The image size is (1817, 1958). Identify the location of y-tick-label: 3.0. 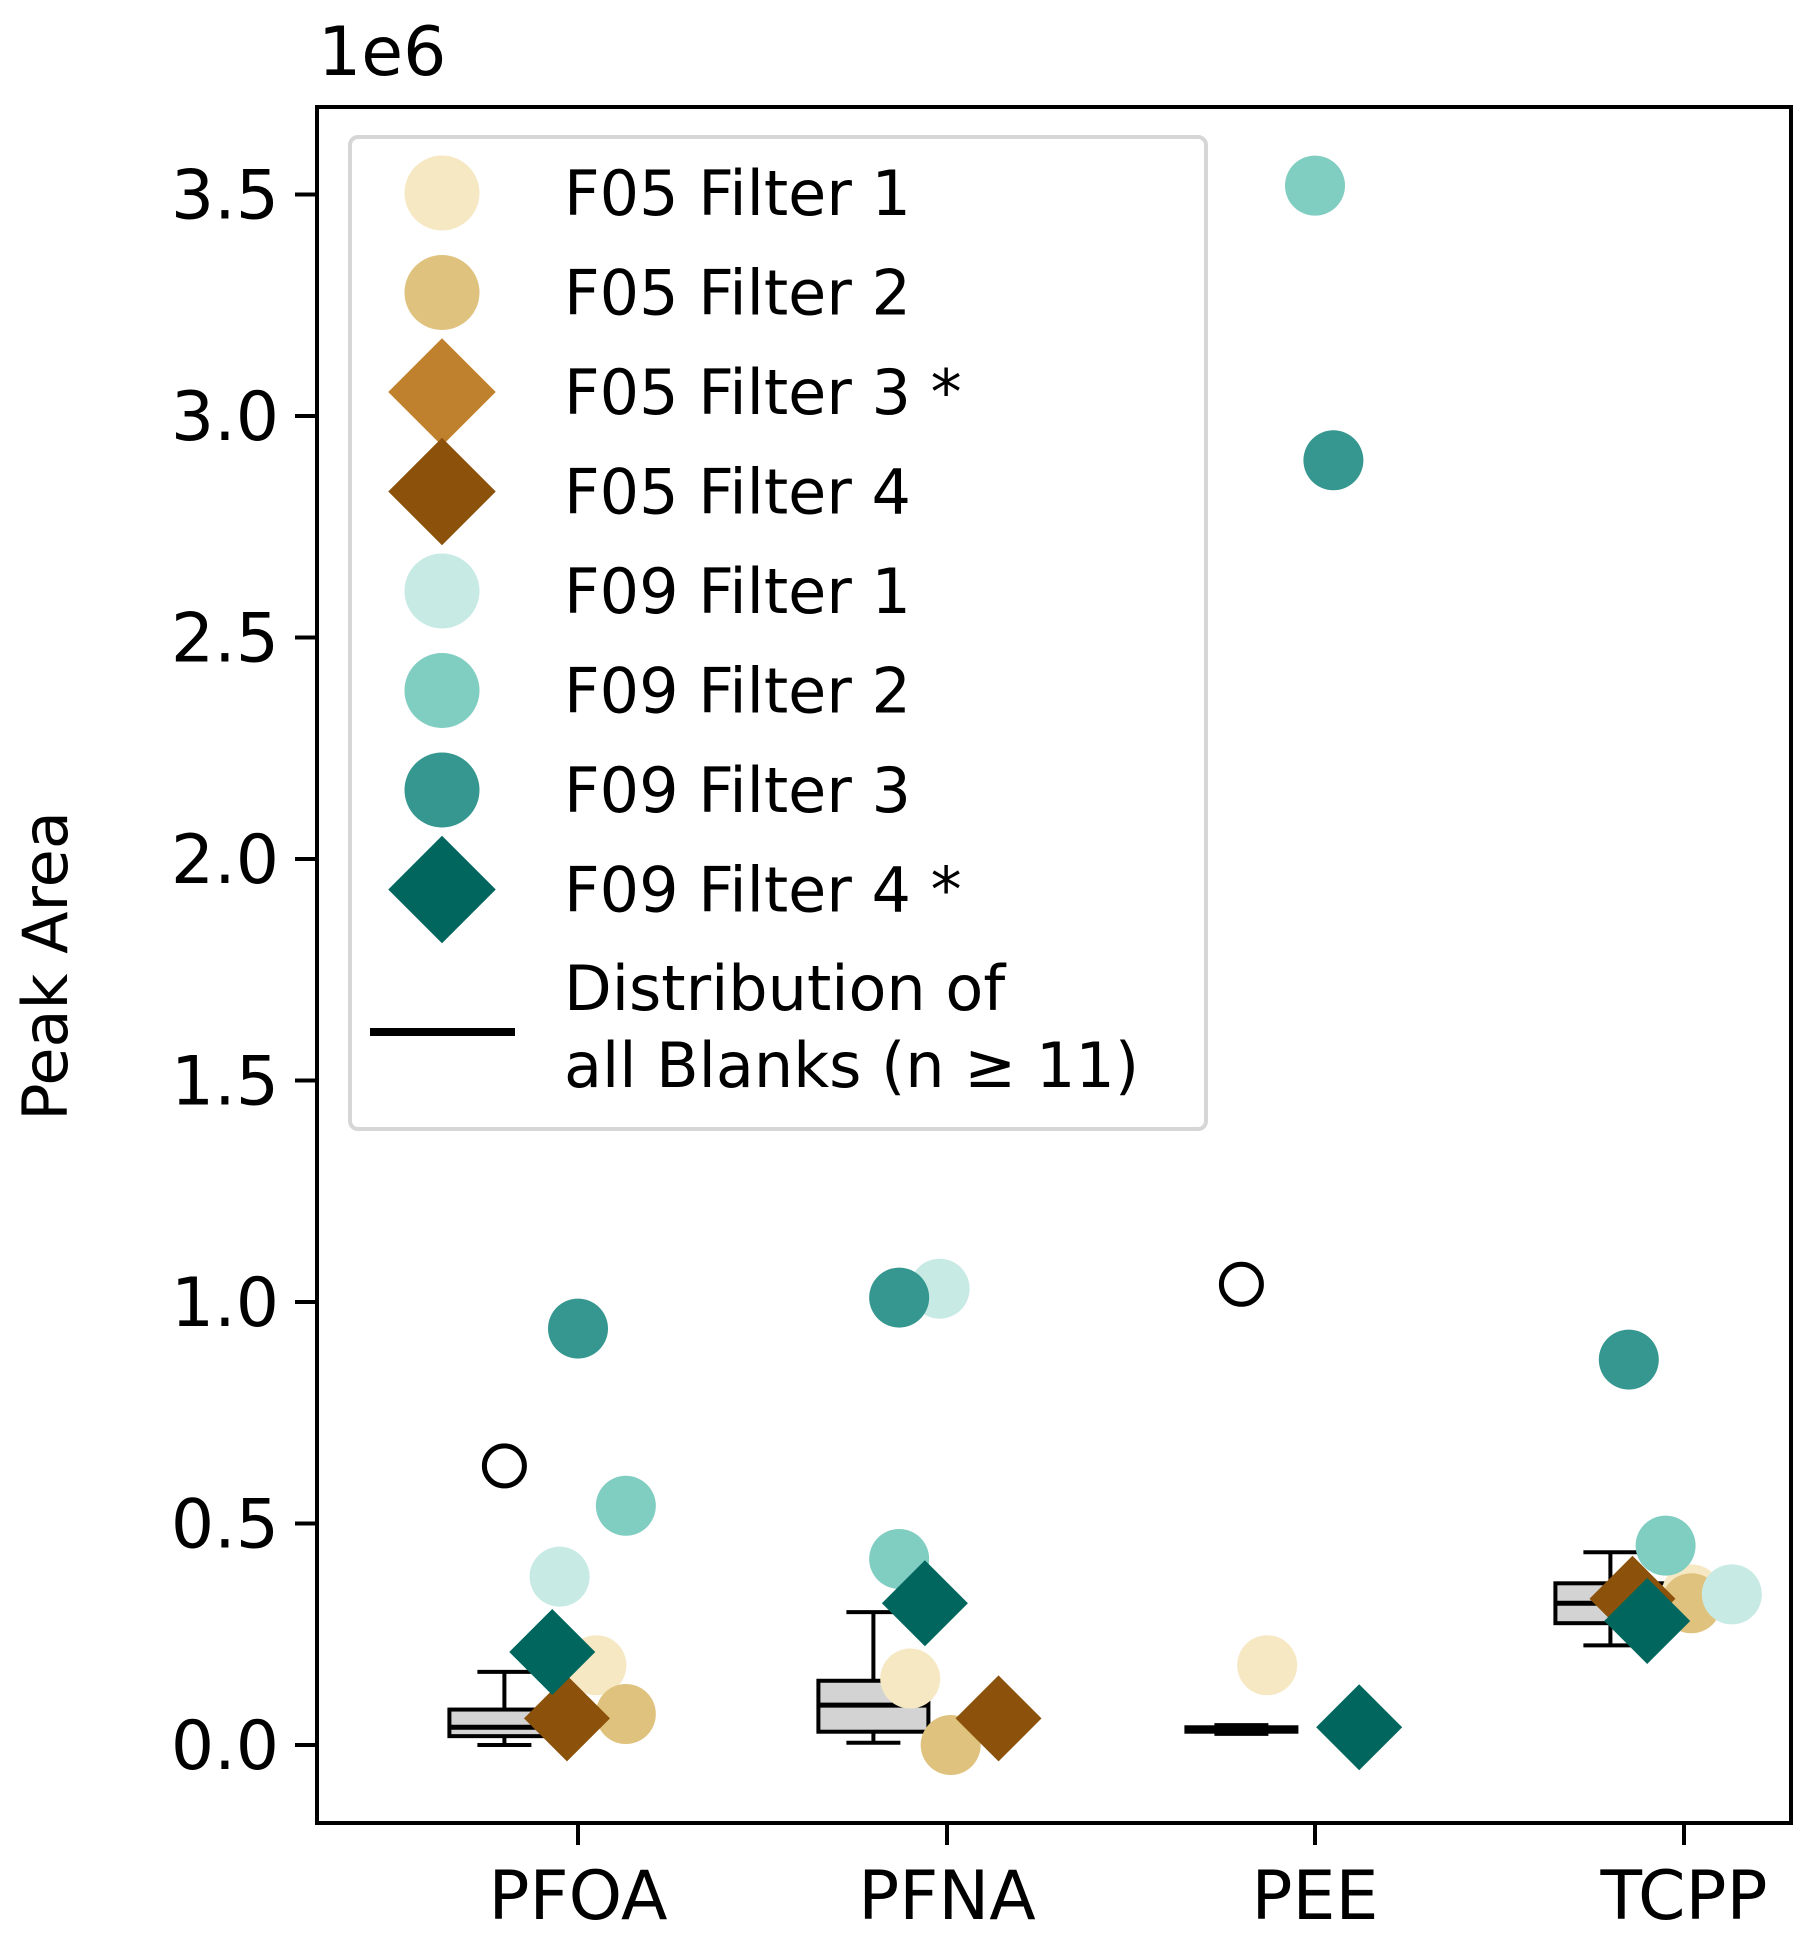
(225, 417).